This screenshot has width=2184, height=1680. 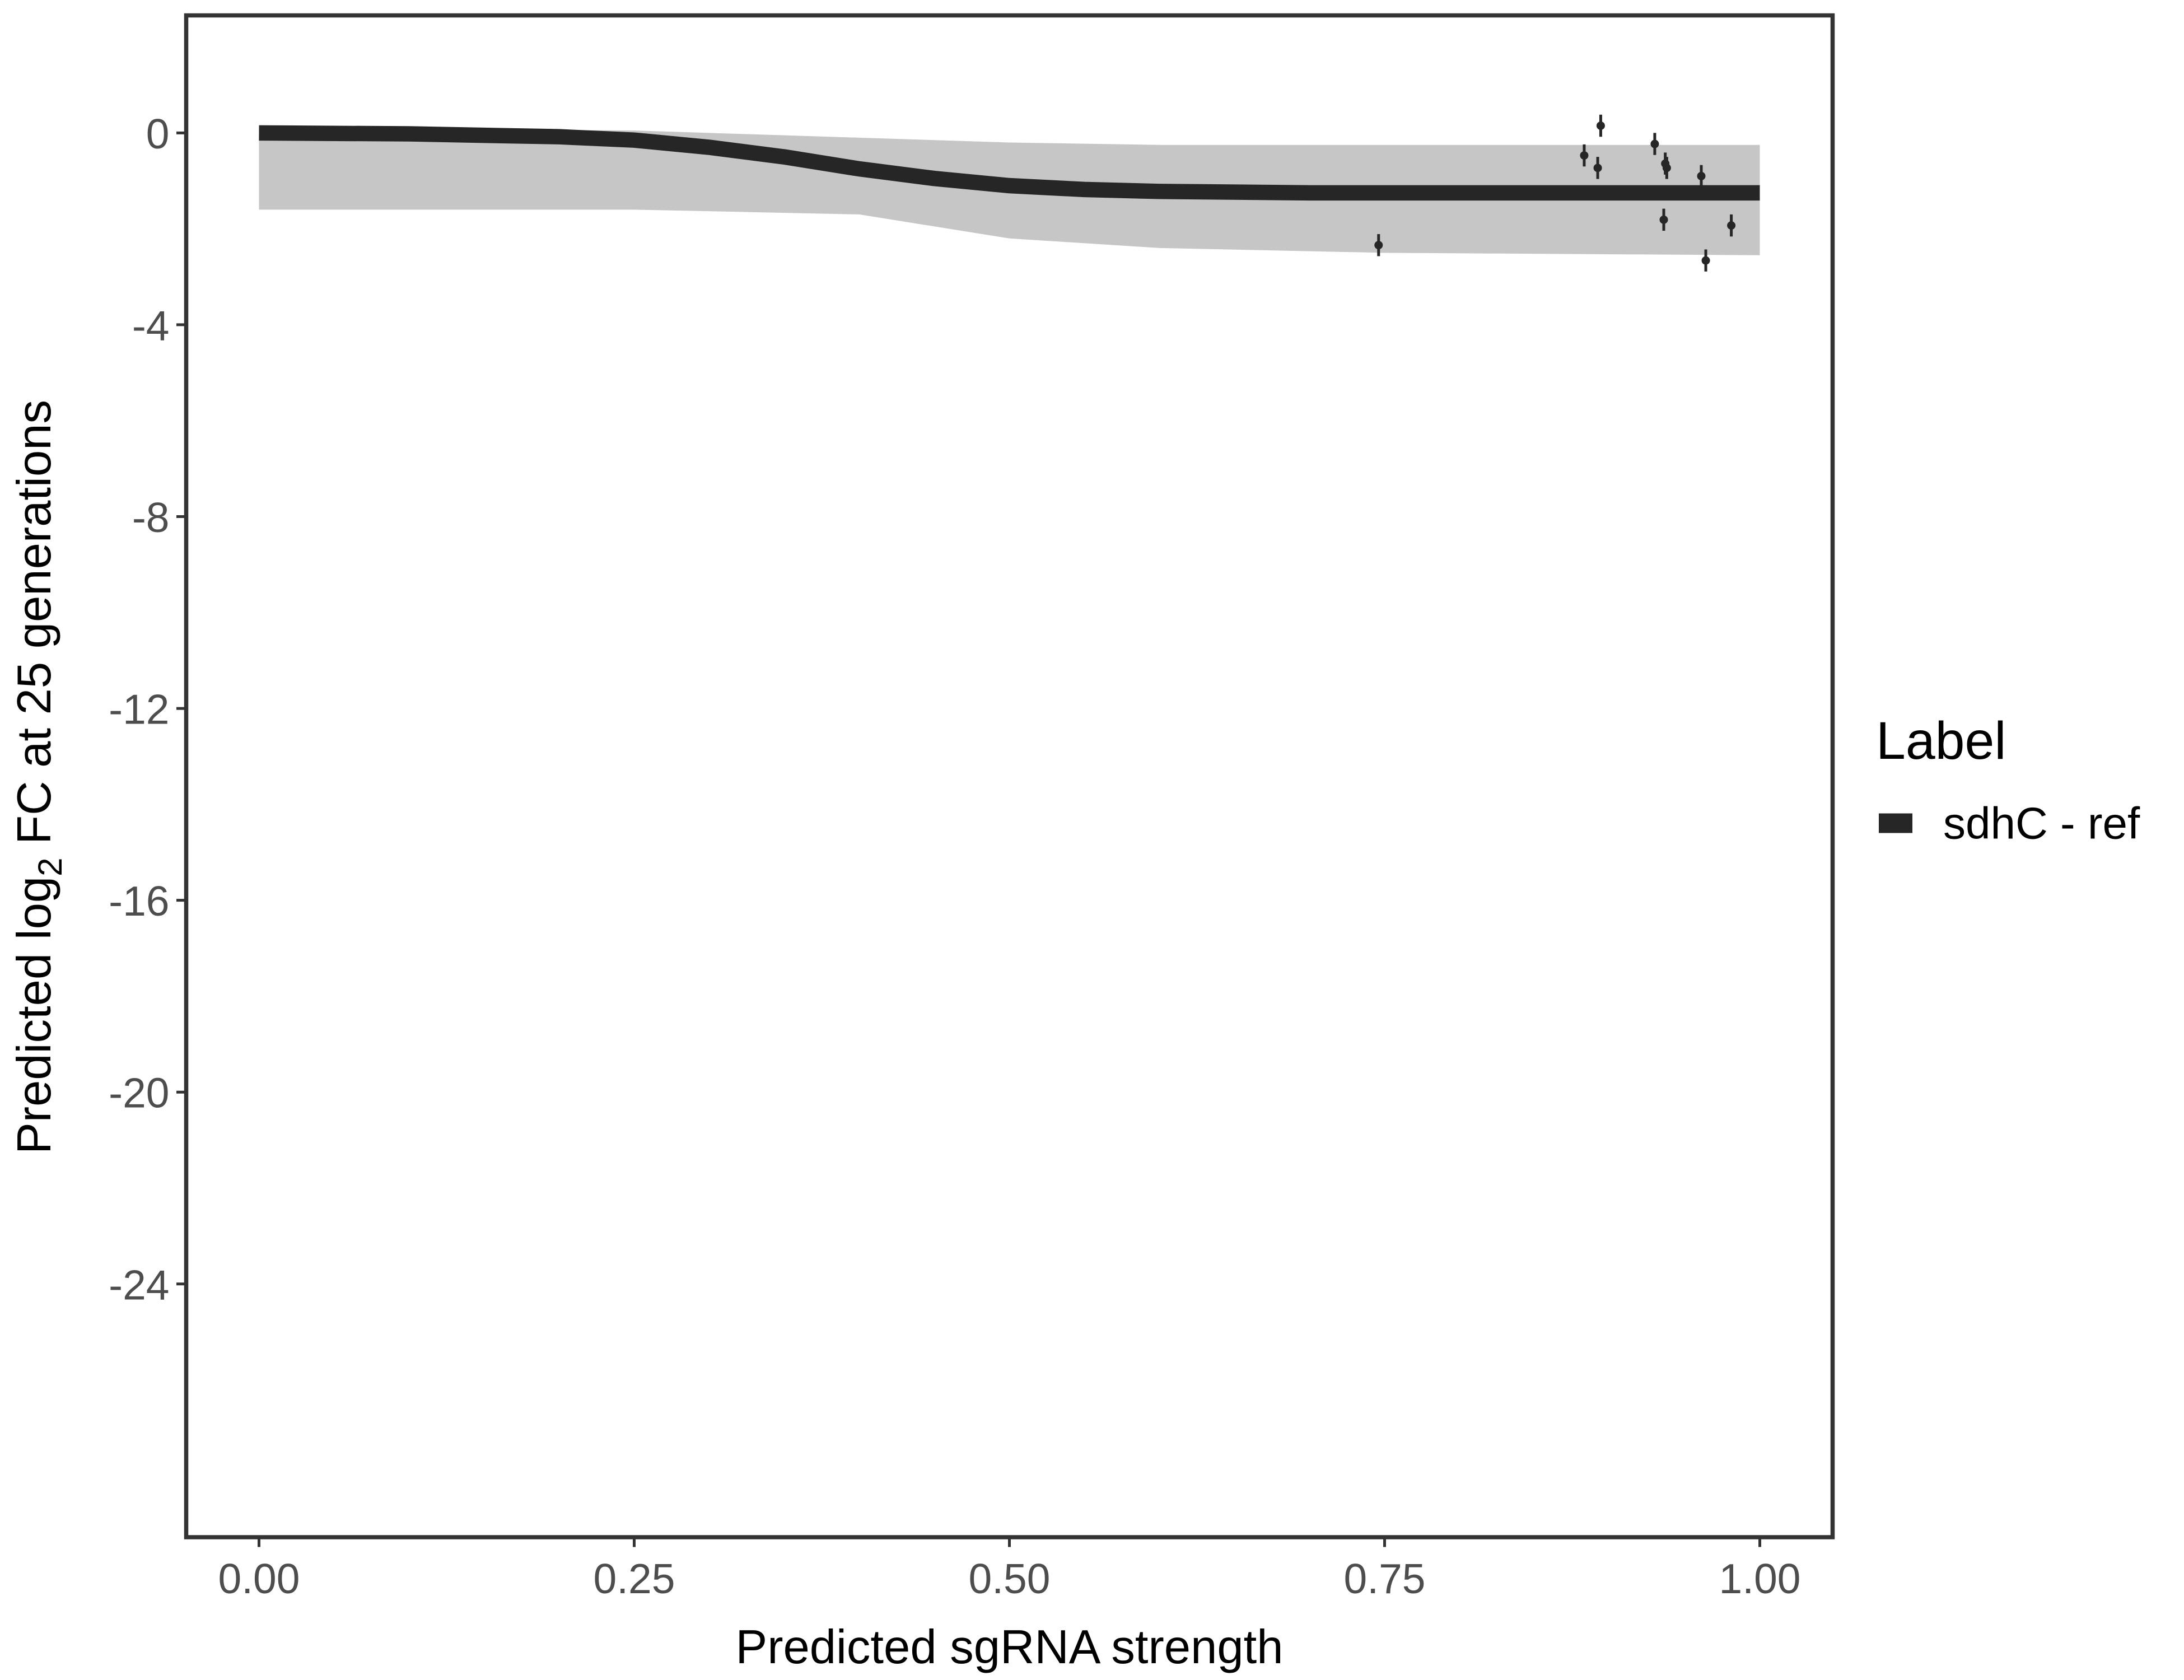 I want to click on y-axis-title-sub: 2, so click(x=50, y=867).